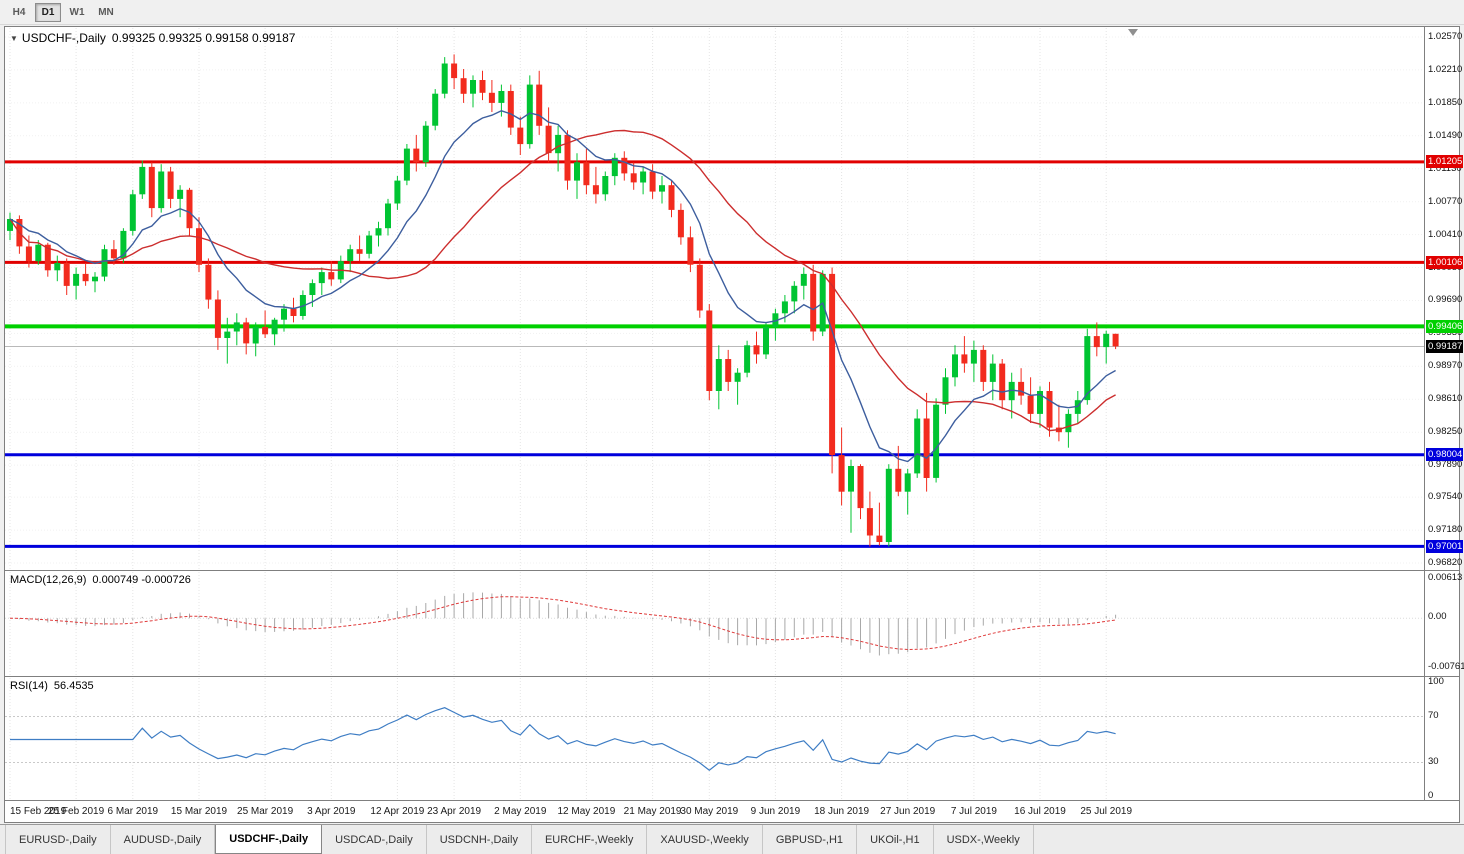  Describe the element at coordinates (374, 839) in the screenshot. I see `chart-tab-usdcad-daily: USDCAD-,Daily` at that location.